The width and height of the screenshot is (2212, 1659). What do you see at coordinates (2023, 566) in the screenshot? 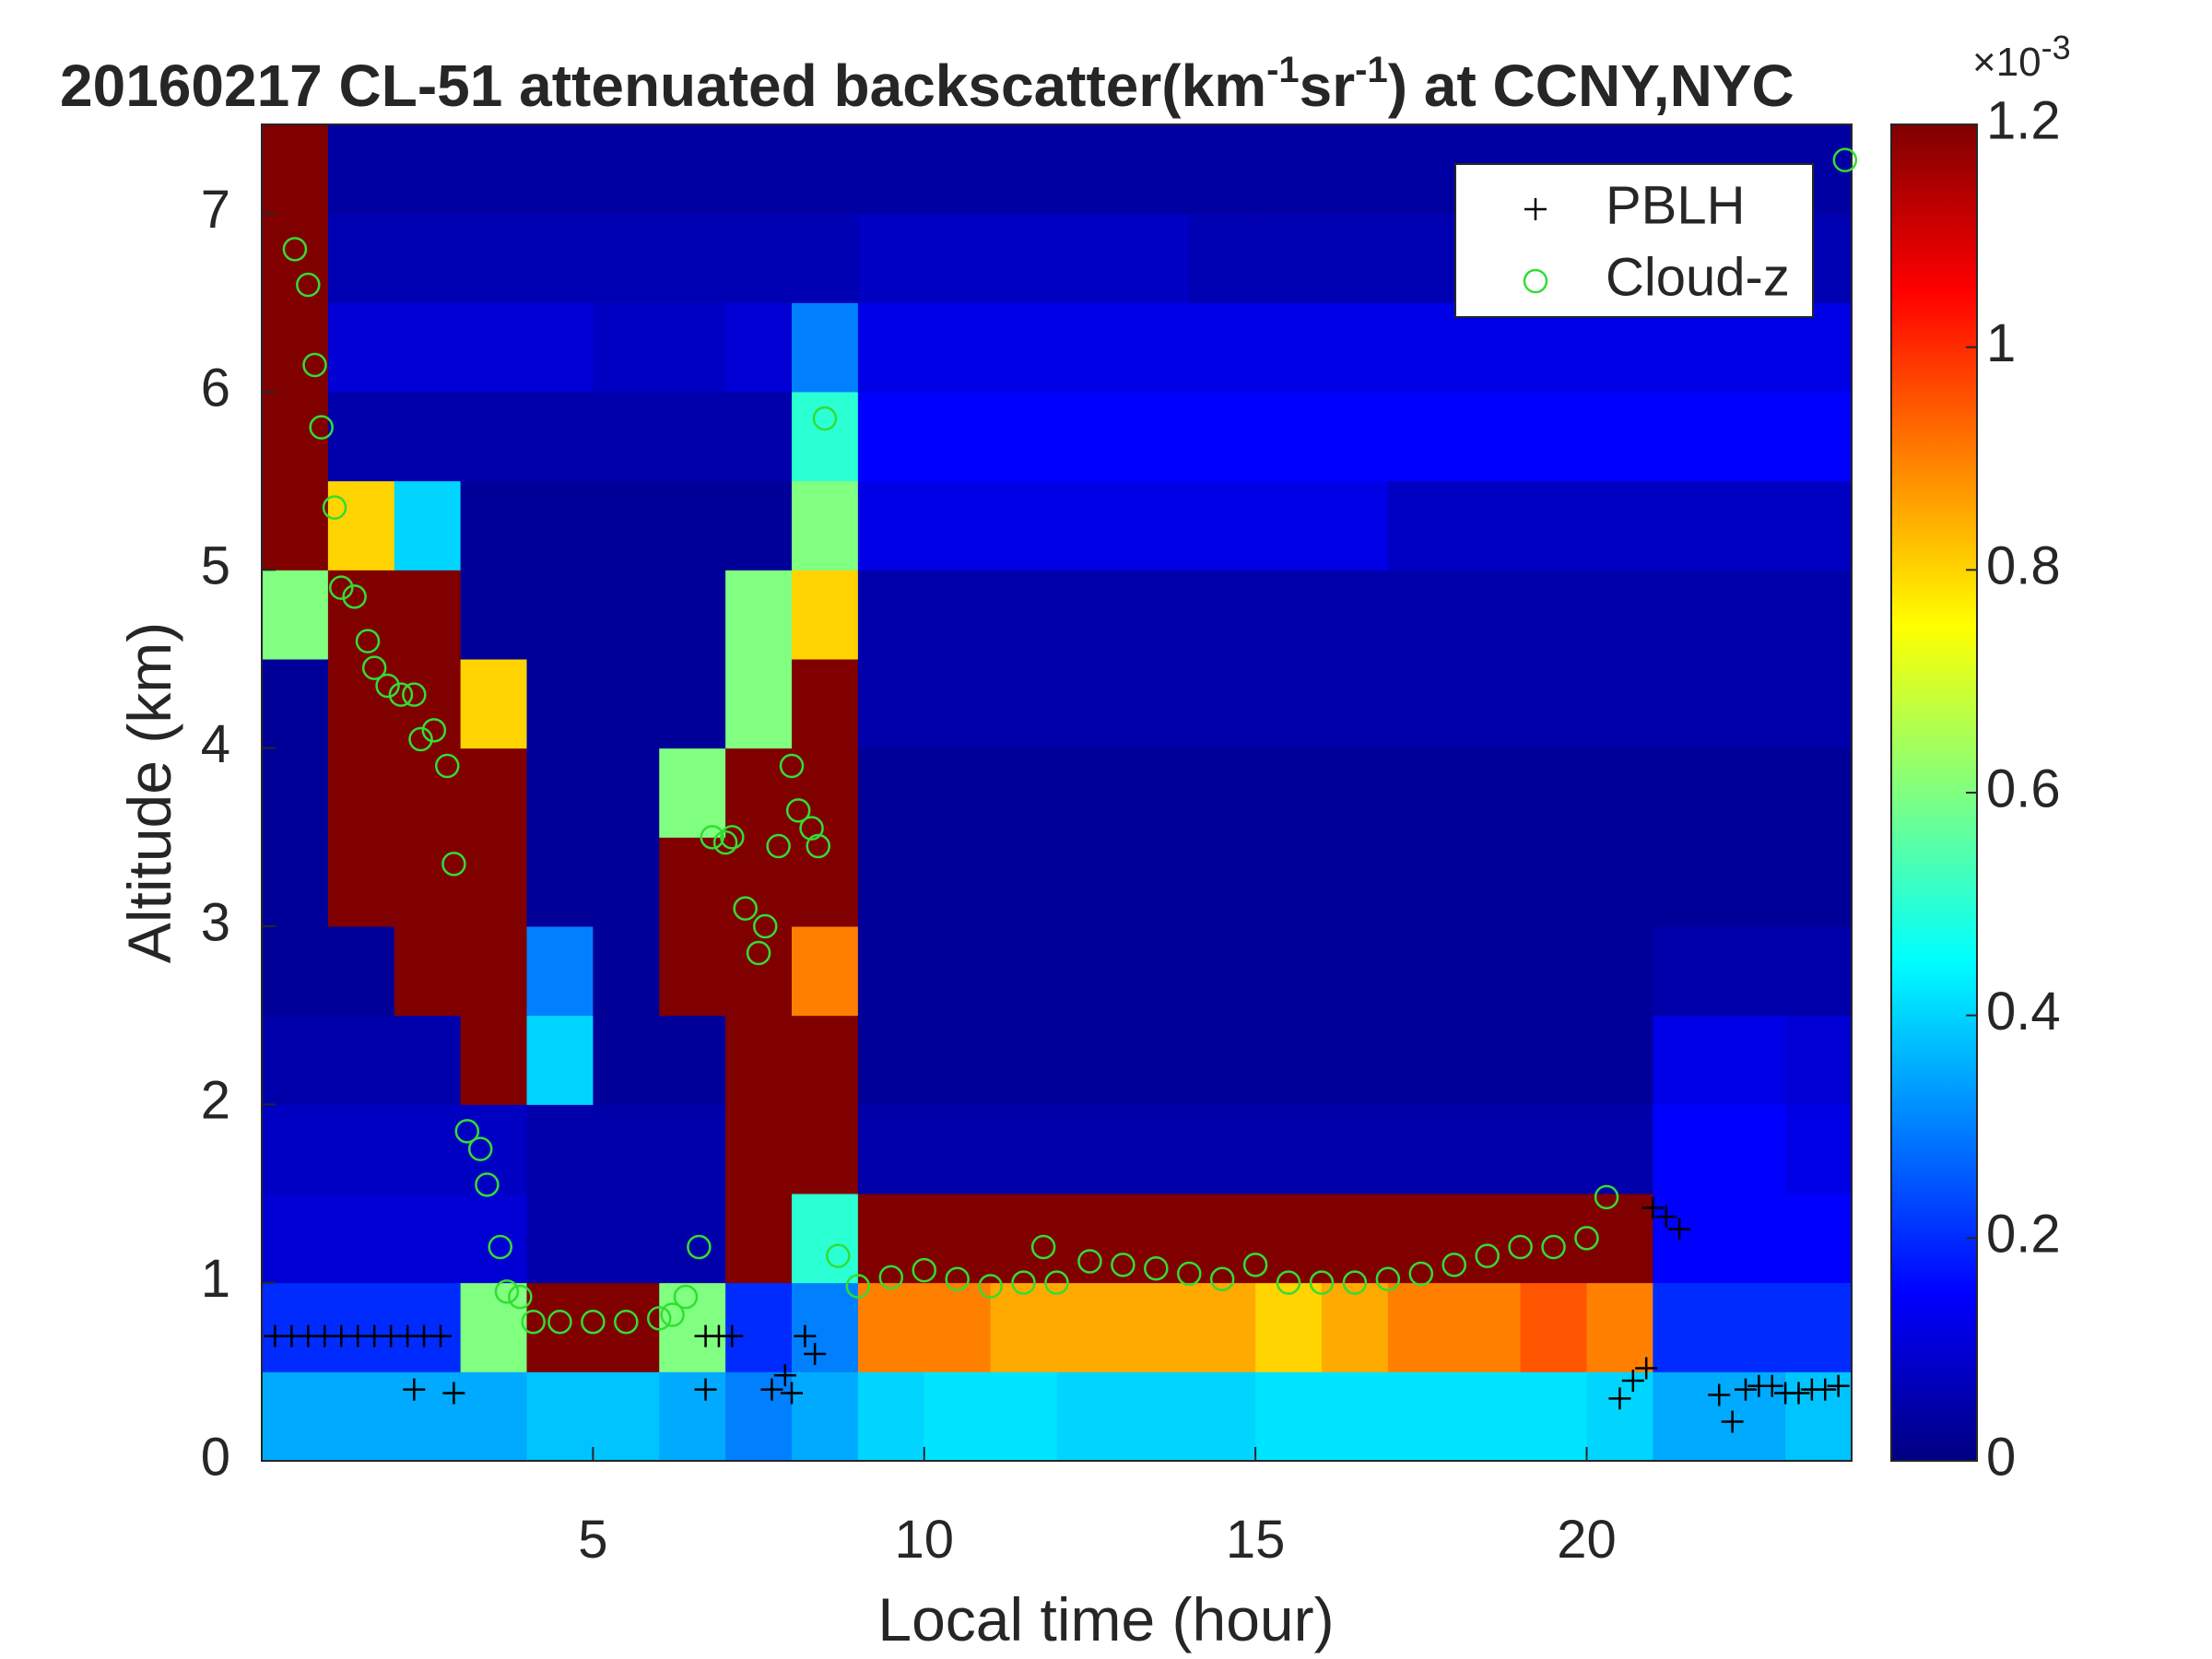
I see `colorbar-tick-label: 0.8` at bounding box center [2023, 566].